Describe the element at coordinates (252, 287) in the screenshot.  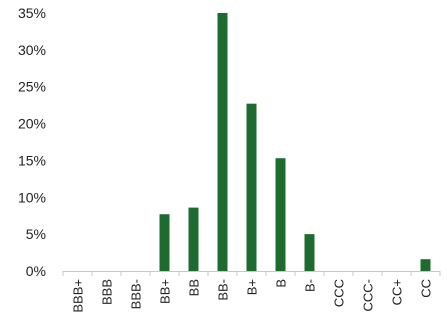
I see `x-tick-label: B+` at that location.